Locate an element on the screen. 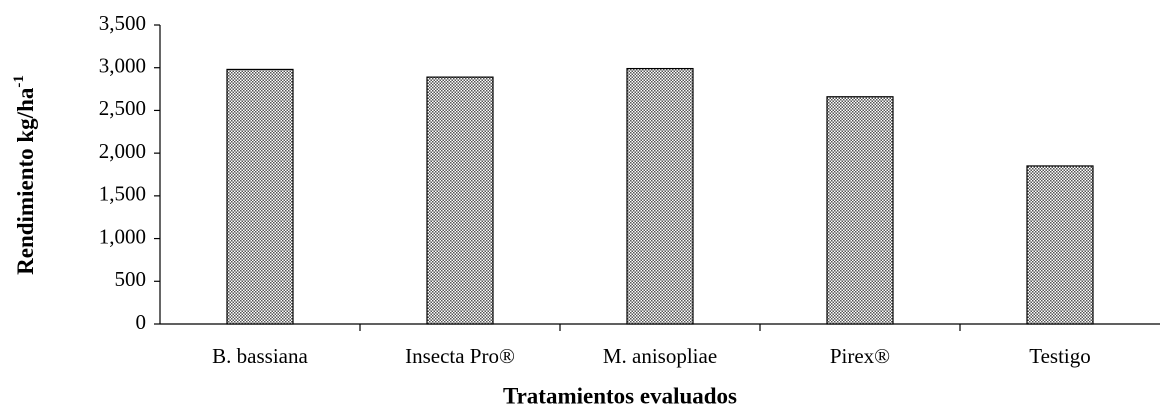  x-axis-title: Tratamientos evaluados is located at coordinates (620, 395).